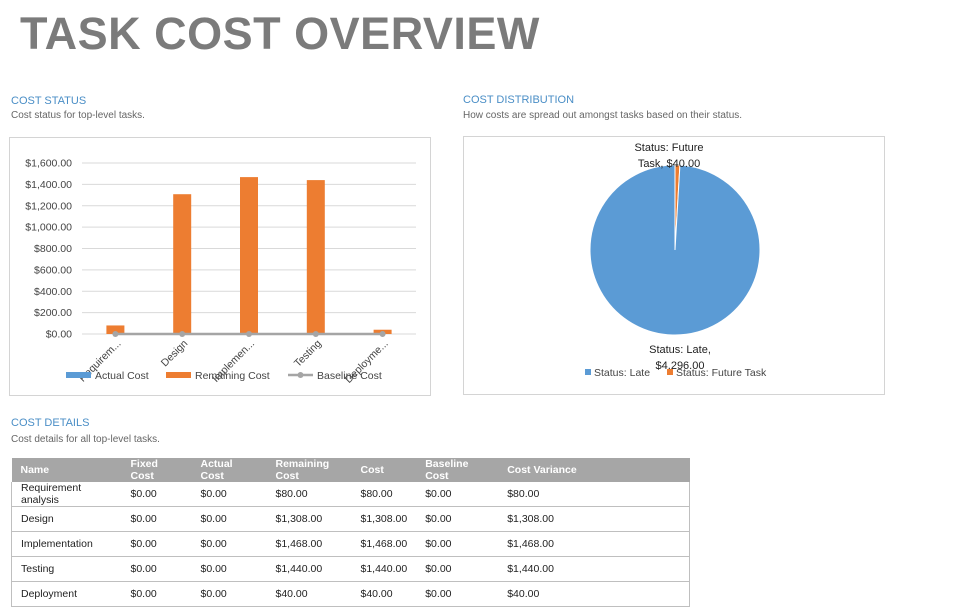  I want to click on y-tick-label: $1,200.00, so click(48, 206).